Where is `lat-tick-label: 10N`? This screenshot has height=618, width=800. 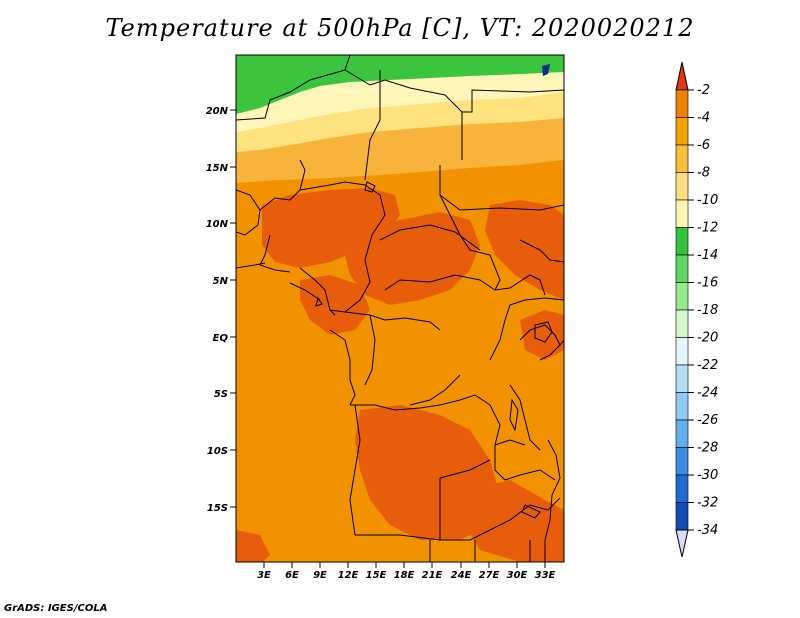 lat-tick-label: 10N is located at coordinates (217, 224).